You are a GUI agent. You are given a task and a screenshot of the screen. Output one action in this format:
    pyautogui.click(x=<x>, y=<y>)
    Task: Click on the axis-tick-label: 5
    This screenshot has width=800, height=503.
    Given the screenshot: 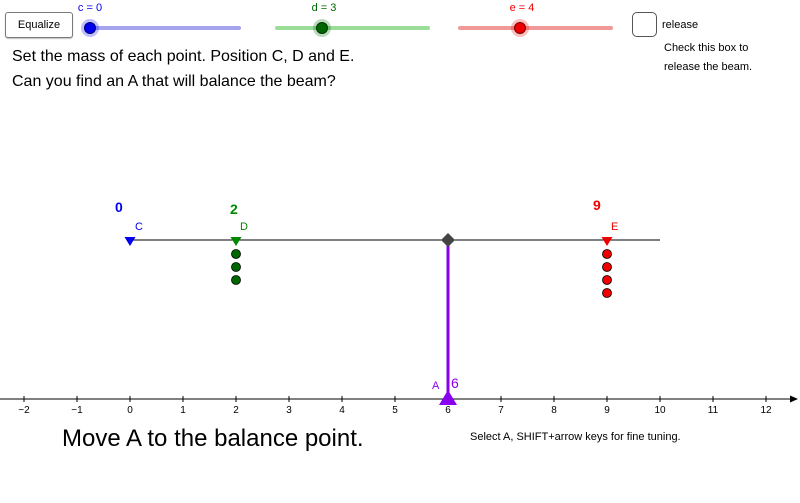 What is the action you would take?
    pyautogui.click(x=395, y=410)
    